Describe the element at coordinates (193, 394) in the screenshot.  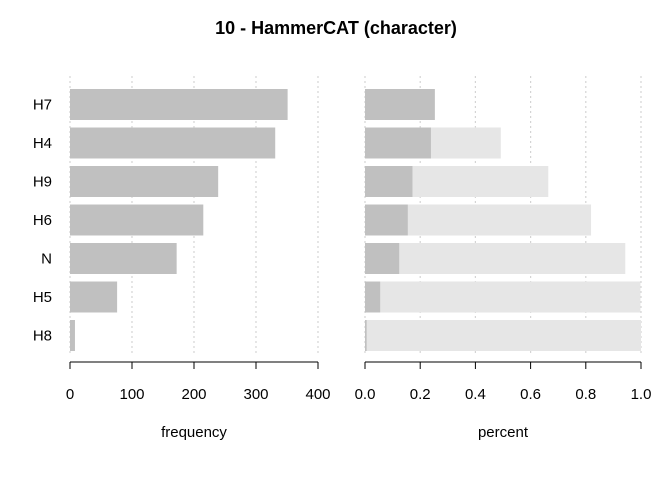
I see `x-tick-label: 200` at that location.